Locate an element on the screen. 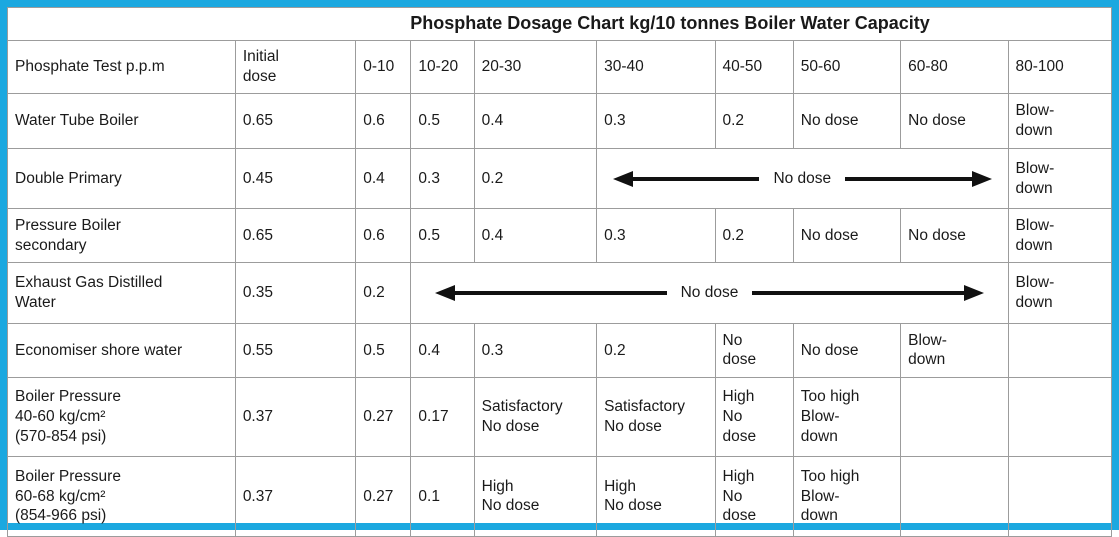  table-cell: 0.45 is located at coordinates (295, 178).